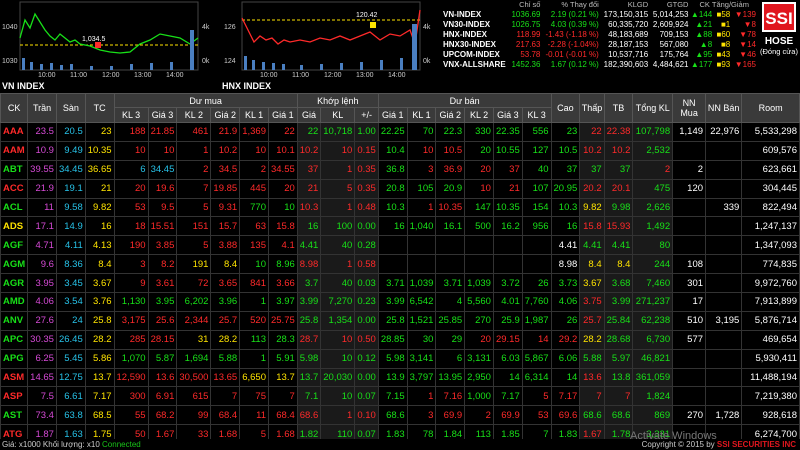 The image size is (800, 450). What do you see at coordinates (14, 169) in the screenshot?
I see `stock-symbol: ABT` at bounding box center [14, 169].